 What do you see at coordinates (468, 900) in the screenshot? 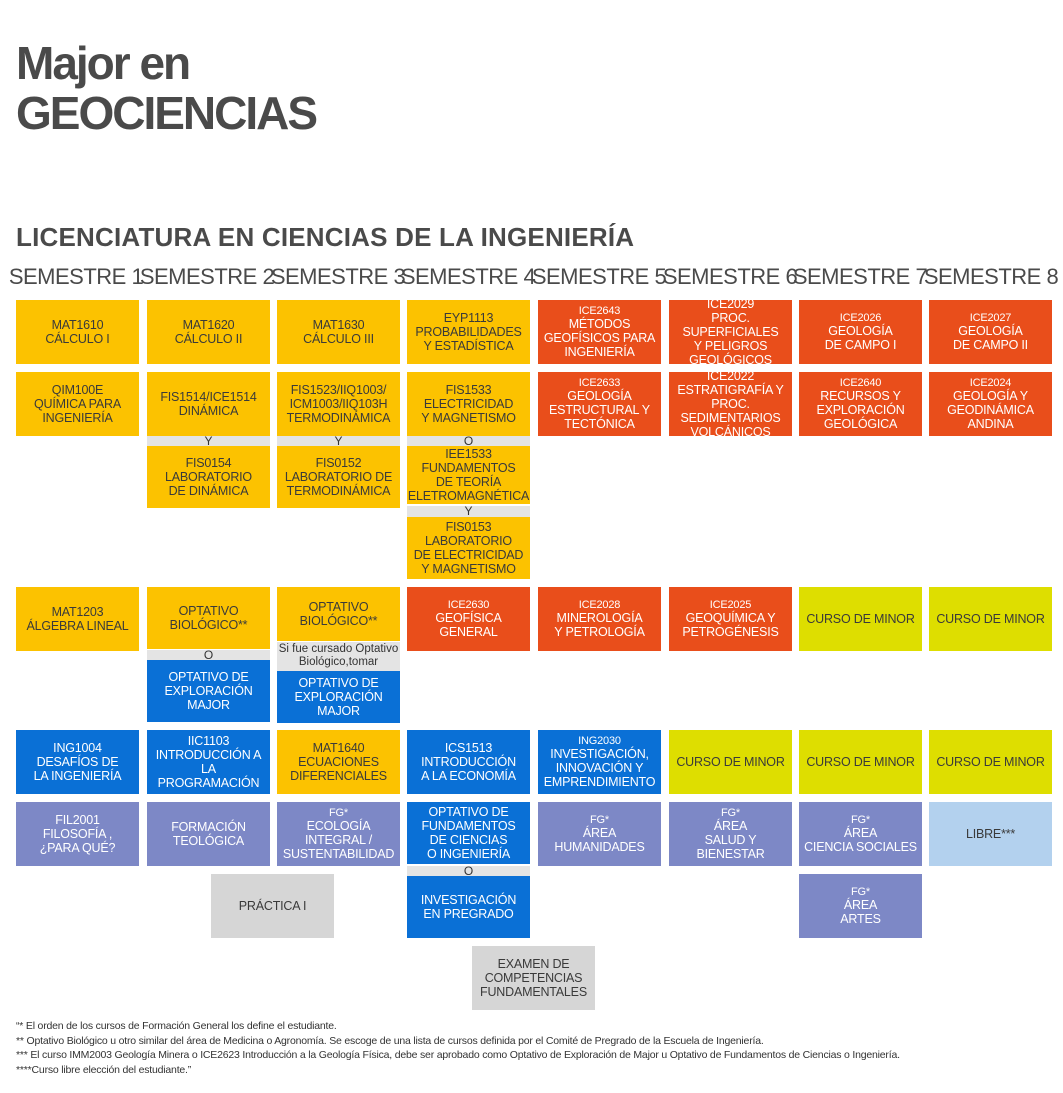
I see `course-text-line: INVESTIGACIÓN` at bounding box center [468, 900].